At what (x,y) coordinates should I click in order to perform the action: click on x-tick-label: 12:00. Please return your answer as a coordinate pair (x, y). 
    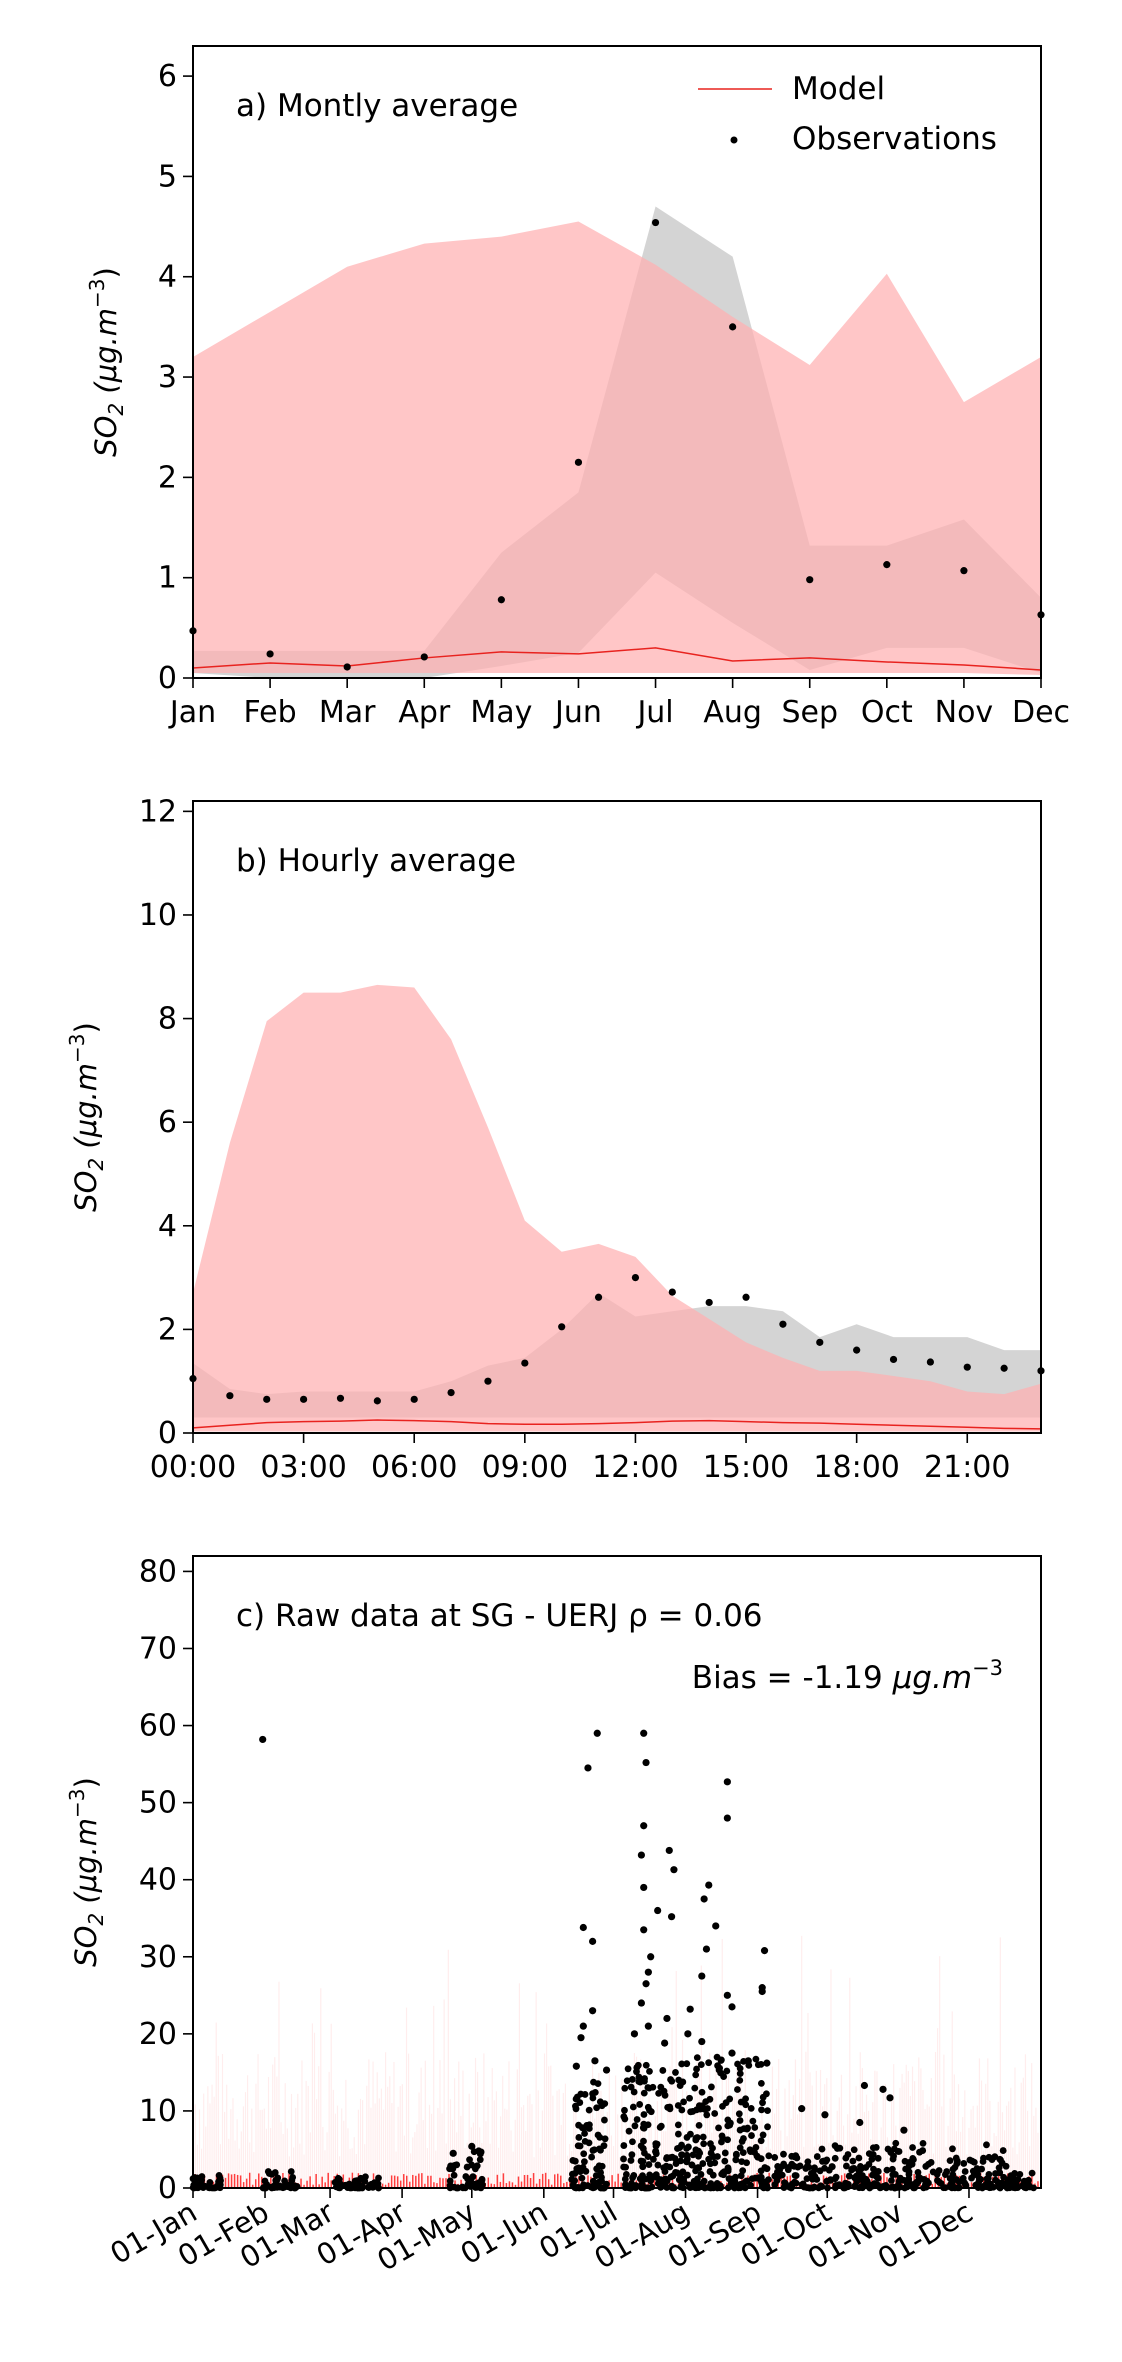
    Looking at the image, I should click on (635, 1467).